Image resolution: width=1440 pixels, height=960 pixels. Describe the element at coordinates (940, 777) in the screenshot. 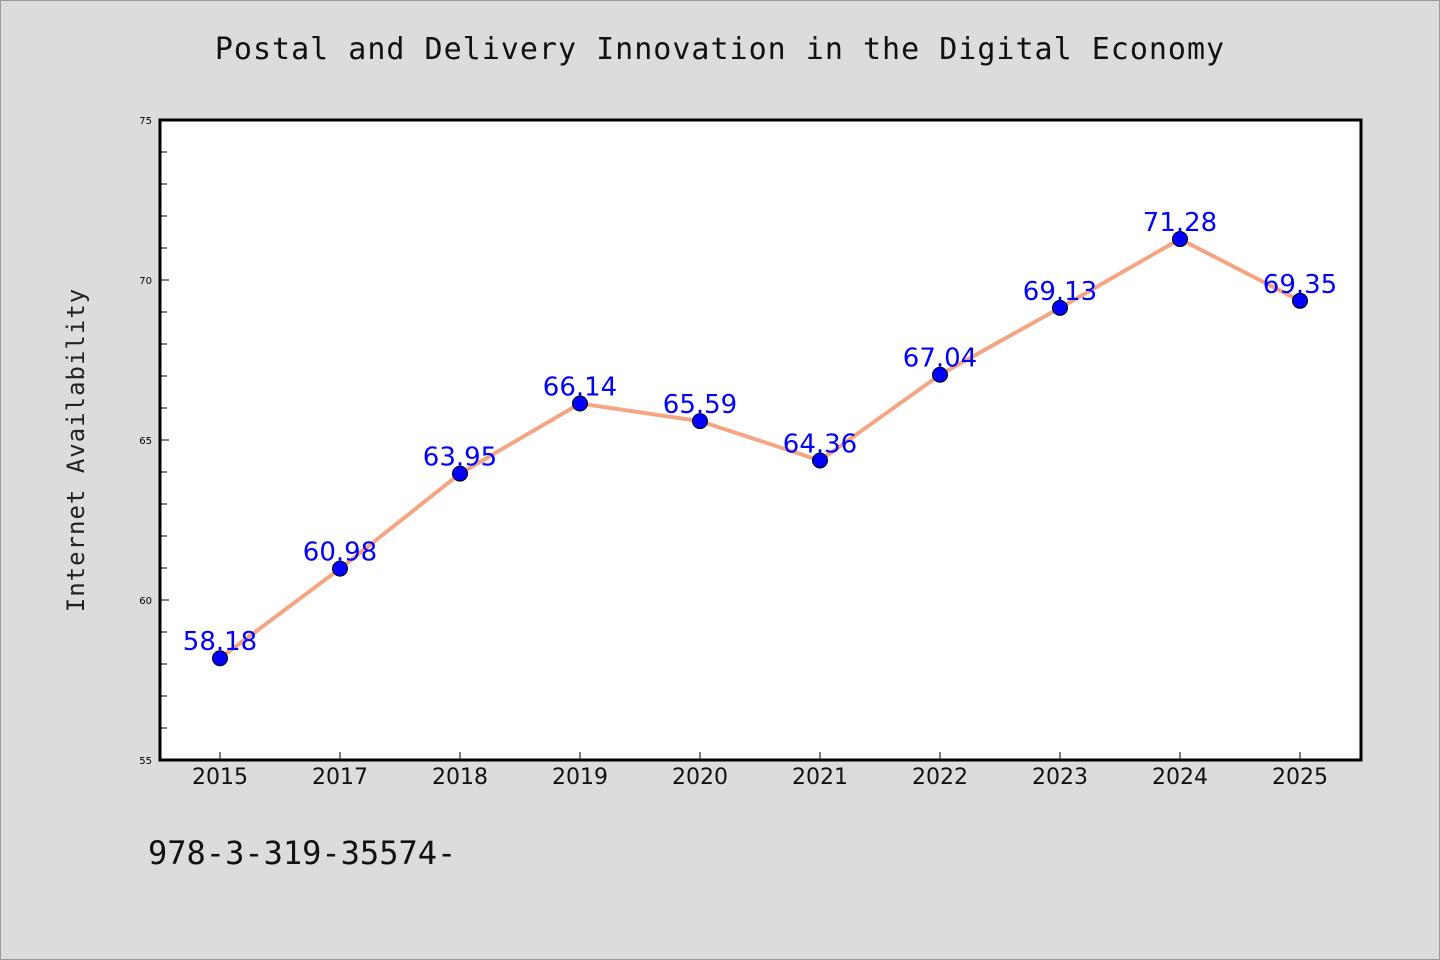

I see `x-tick-label: 2022` at that location.